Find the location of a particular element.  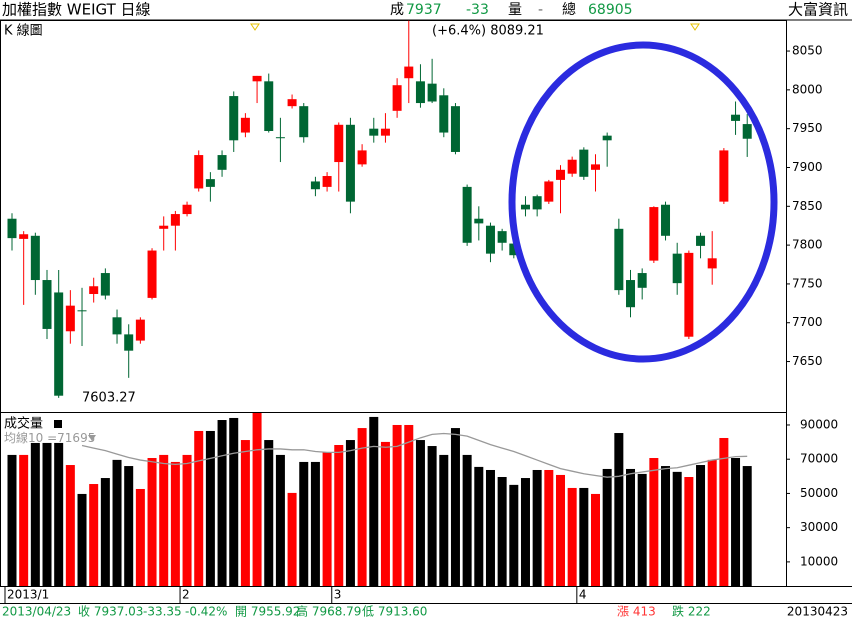

y-tick-label: 7950 is located at coordinates (807, 128).